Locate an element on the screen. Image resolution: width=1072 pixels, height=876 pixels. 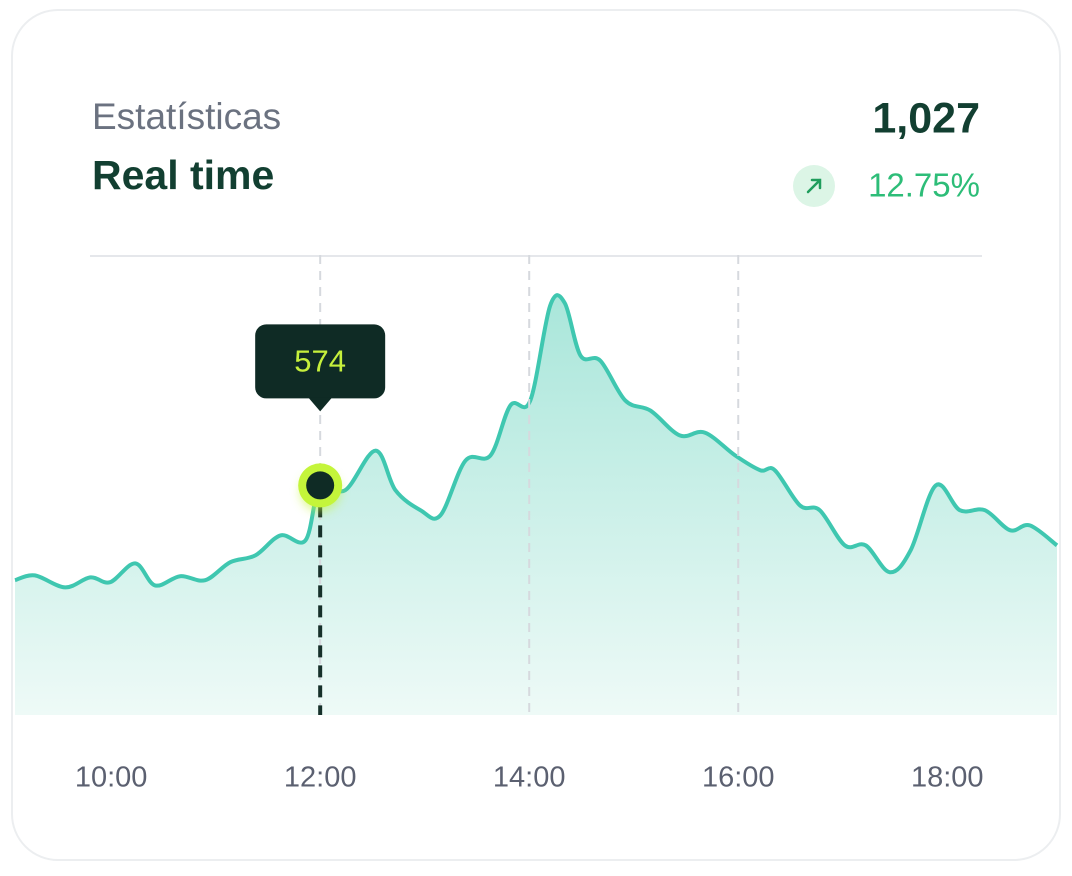
x-tick-label: 12:00 is located at coordinates (320, 778).